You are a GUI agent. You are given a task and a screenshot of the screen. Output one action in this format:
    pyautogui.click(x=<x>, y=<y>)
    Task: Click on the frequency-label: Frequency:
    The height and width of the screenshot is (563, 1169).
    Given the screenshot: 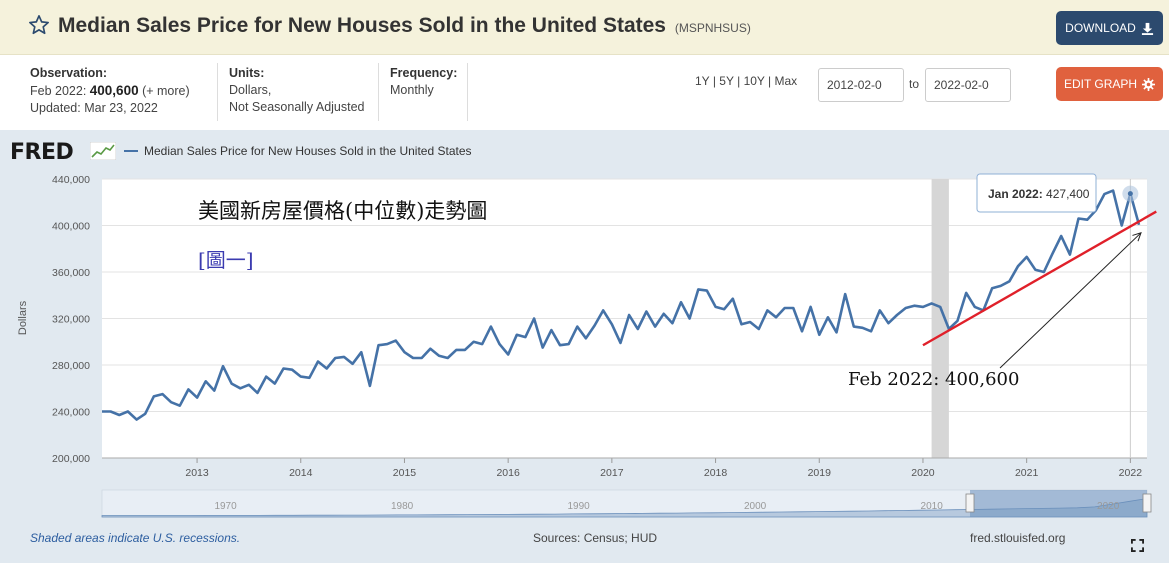 What is the action you would take?
    pyautogui.click(x=424, y=73)
    